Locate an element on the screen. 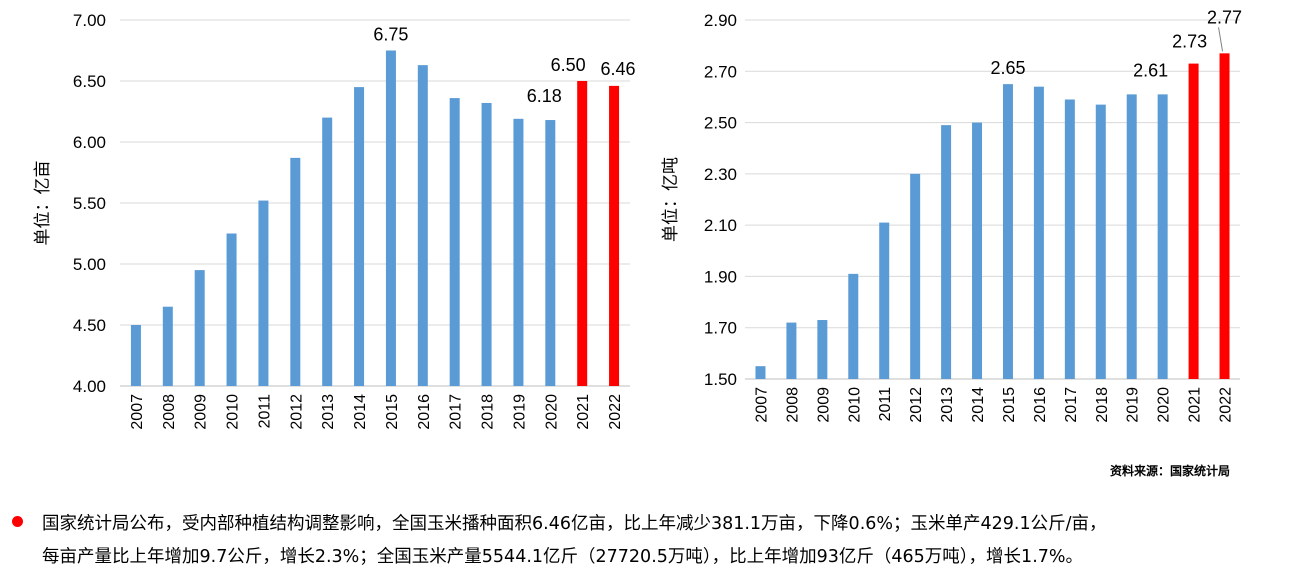  y-tick-label: 5.00 is located at coordinates (89, 264).